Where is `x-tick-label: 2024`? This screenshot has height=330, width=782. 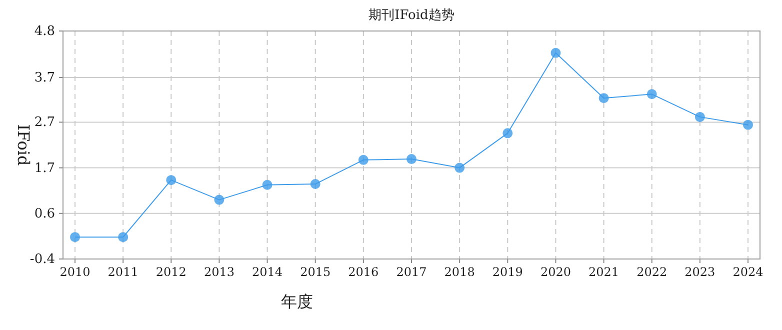
x-tick-label: 2024 is located at coordinates (748, 272).